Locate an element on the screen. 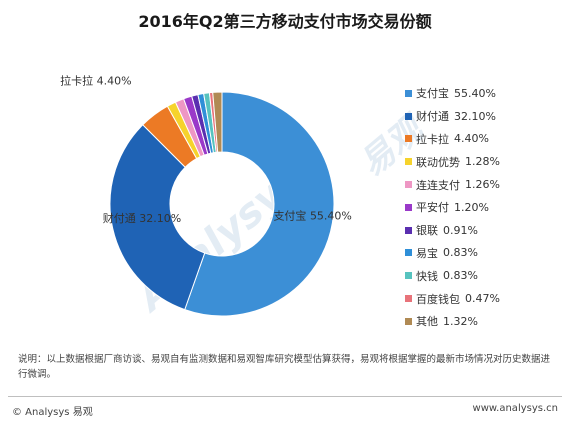 The image size is (570, 425). legend-value: 1.20% is located at coordinates (471, 207).